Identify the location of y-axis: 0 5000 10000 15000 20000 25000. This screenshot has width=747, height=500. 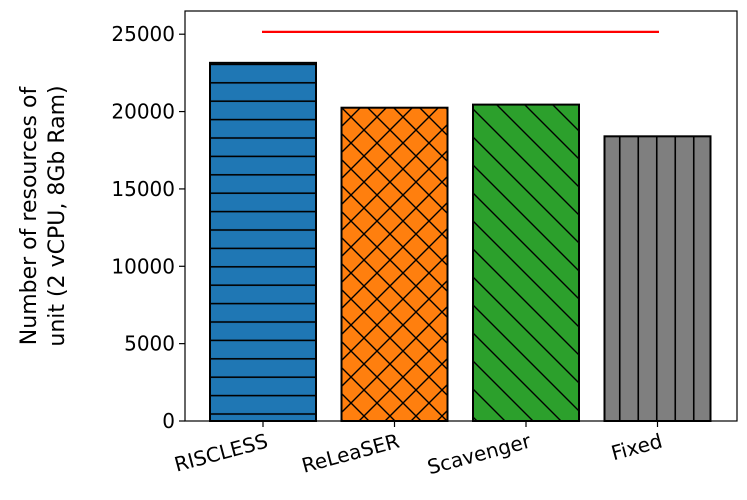
(148, 227).